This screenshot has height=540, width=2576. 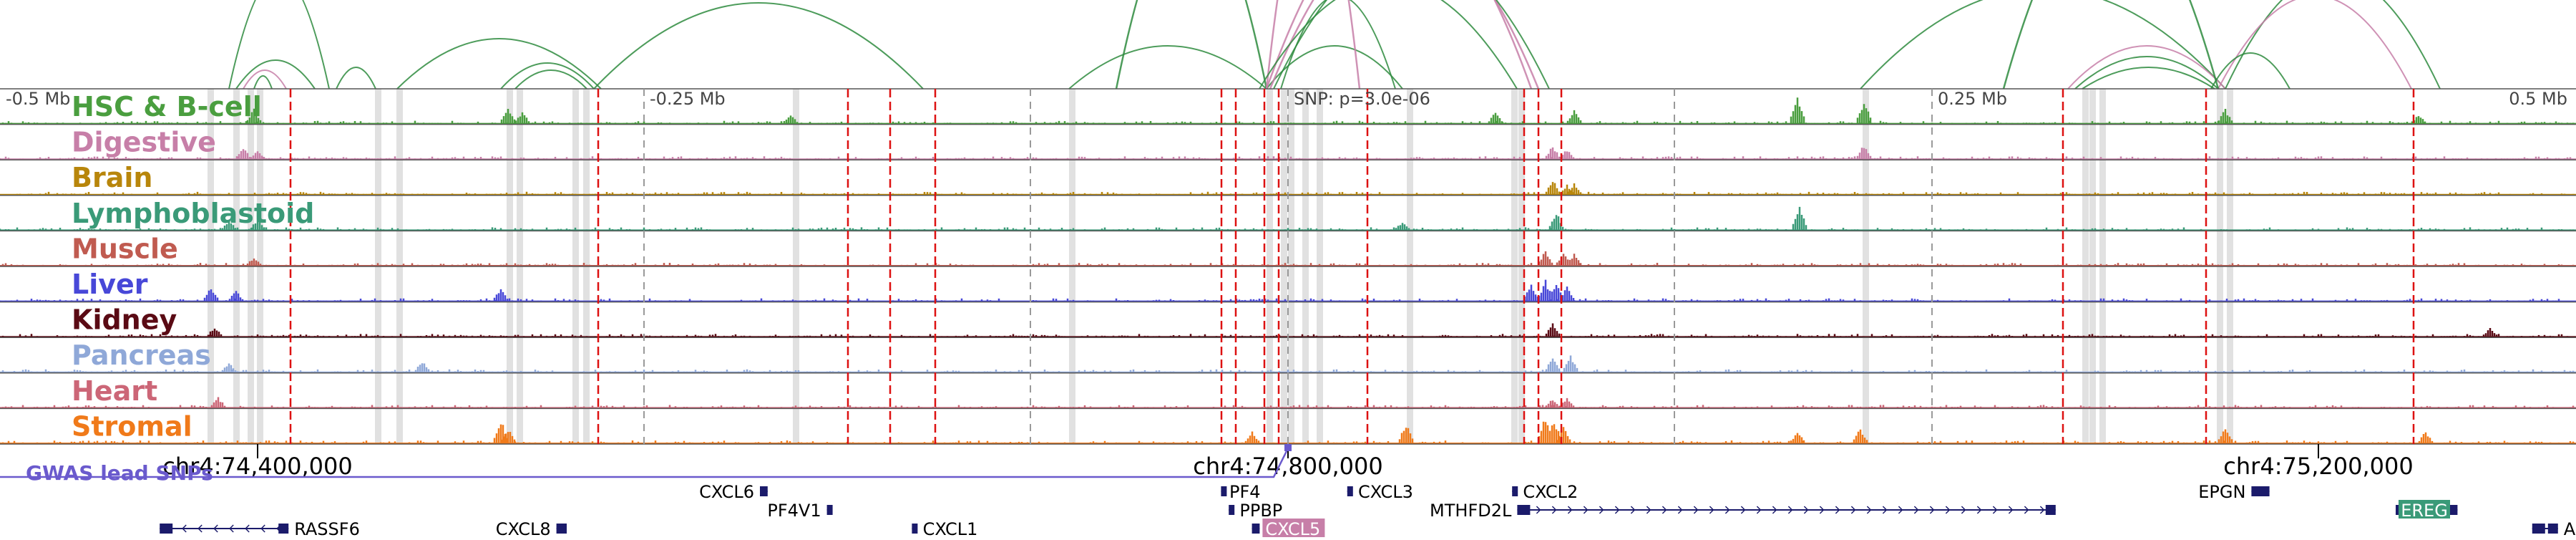 I want to click on track-label: Muscle, so click(x=125, y=248).